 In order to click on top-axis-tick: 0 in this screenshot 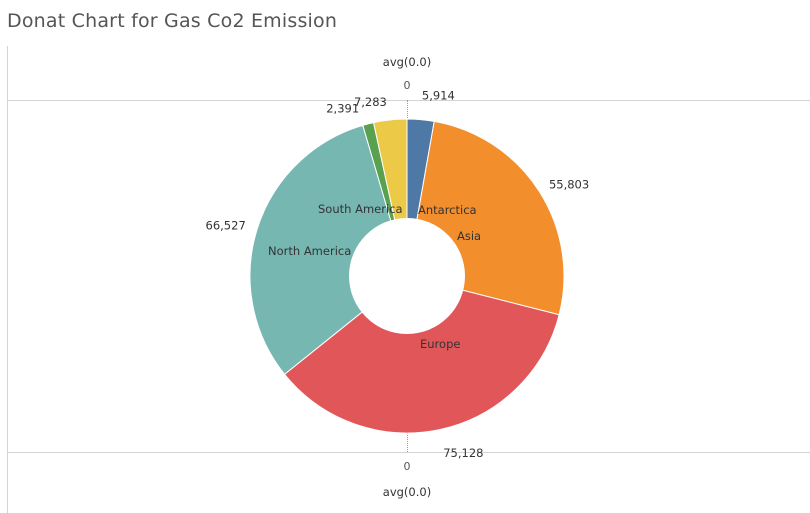, I will do `click(407, 85)`.